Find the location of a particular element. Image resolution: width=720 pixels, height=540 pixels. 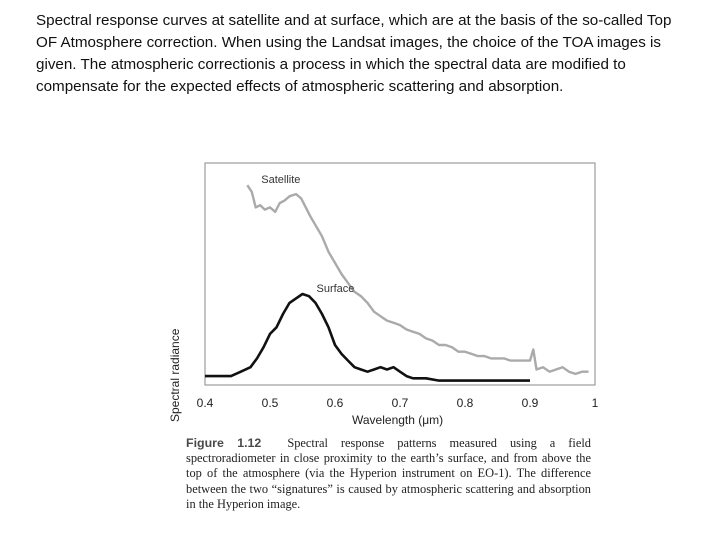

x-axis-label: Wavelength (μm) is located at coordinates (398, 420).